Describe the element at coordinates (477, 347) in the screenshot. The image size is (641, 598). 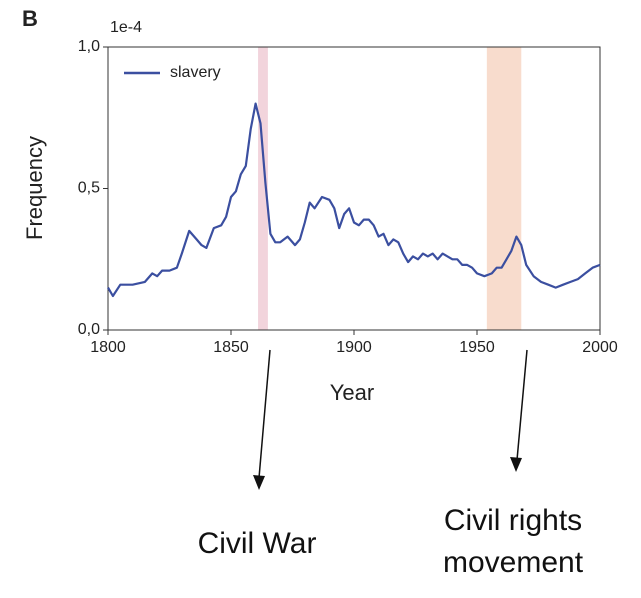
I see `x-tick-label: 1950` at that location.